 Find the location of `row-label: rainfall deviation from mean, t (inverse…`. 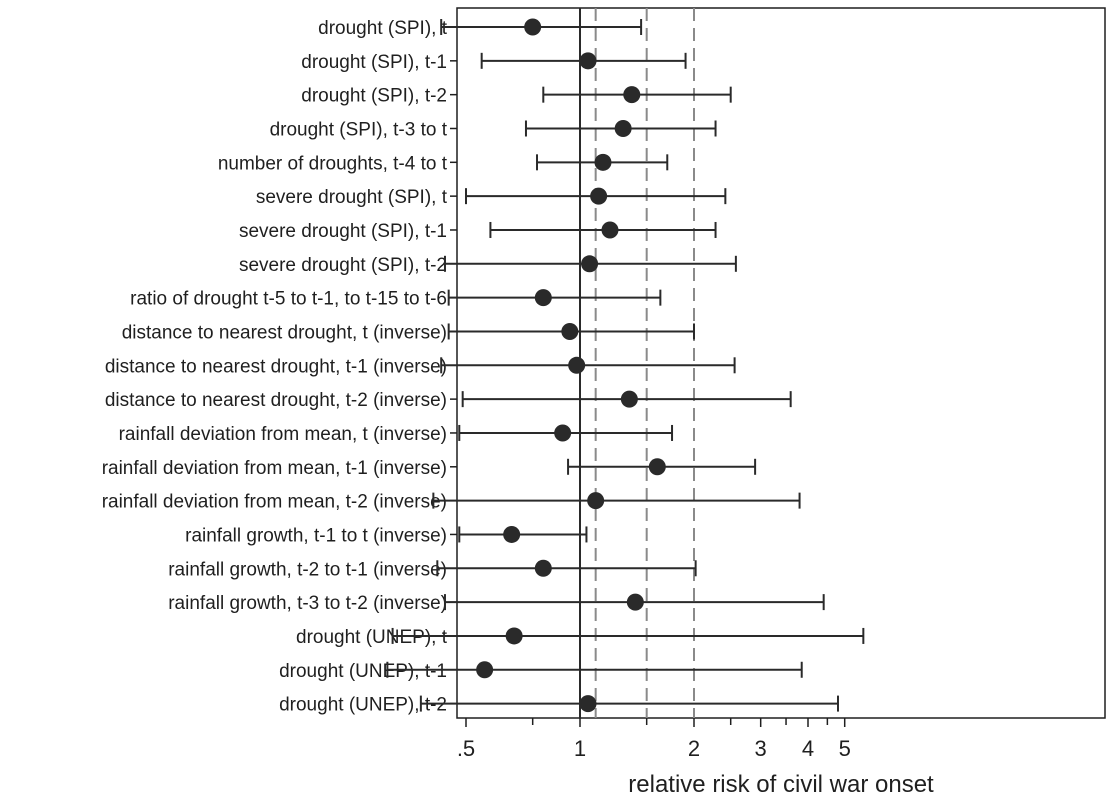

row-label: rainfall deviation from mean, t (inverse… is located at coordinates (283, 434).